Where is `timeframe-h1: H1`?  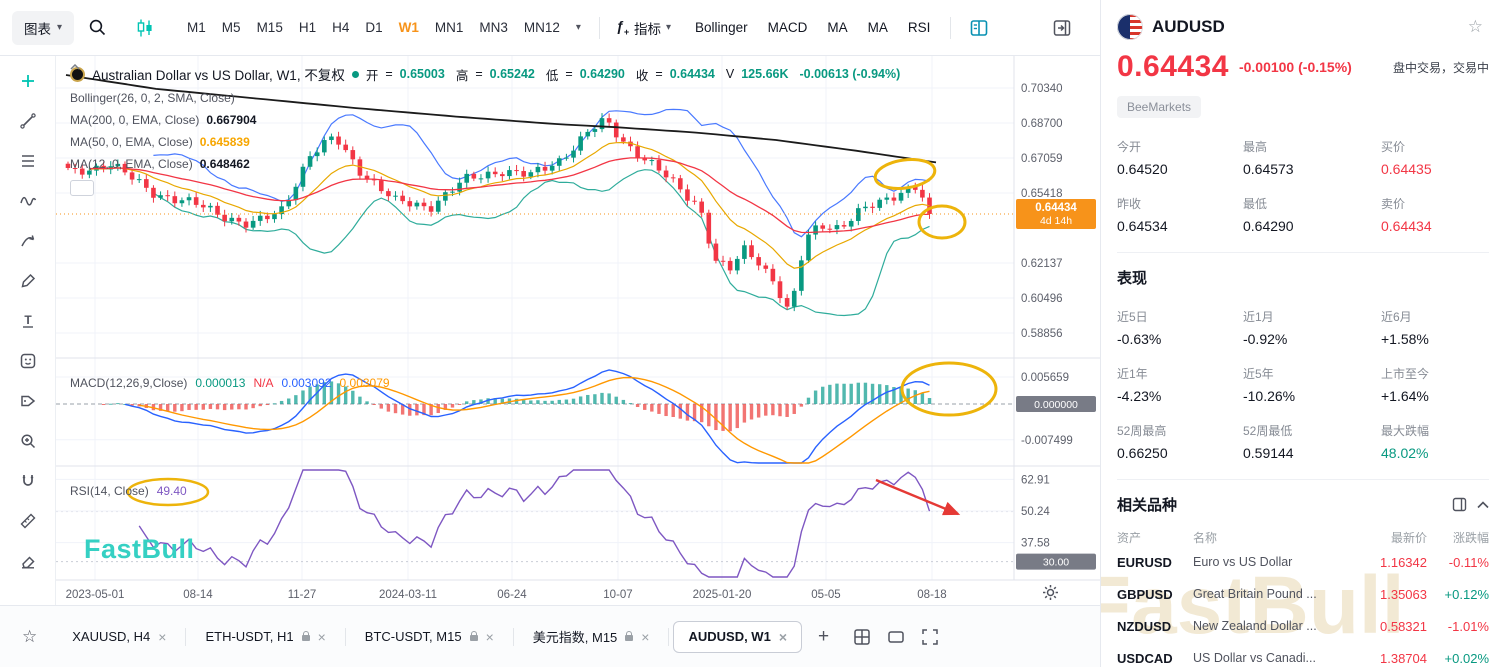
timeframe-h1: H1 is located at coordinates (307, 27).